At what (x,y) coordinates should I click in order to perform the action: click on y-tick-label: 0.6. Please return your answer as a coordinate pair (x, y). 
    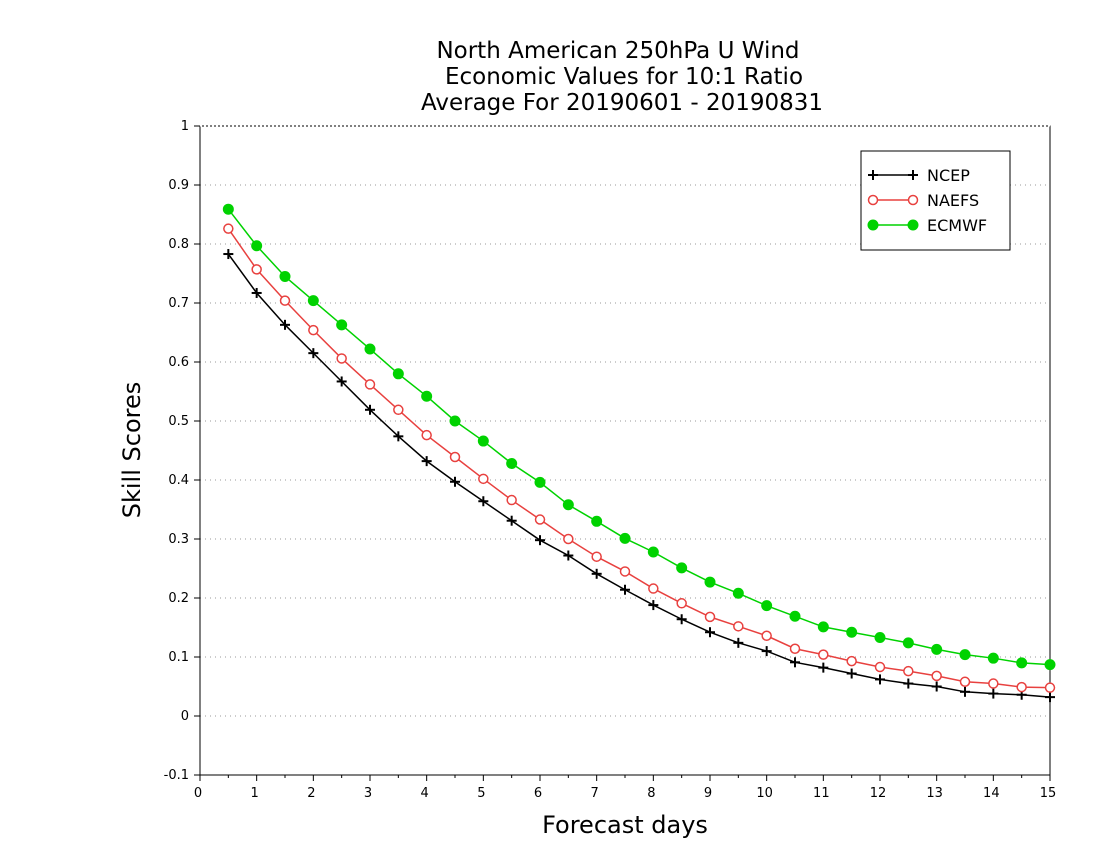
    Looking at the image, I should click on (178, 362).